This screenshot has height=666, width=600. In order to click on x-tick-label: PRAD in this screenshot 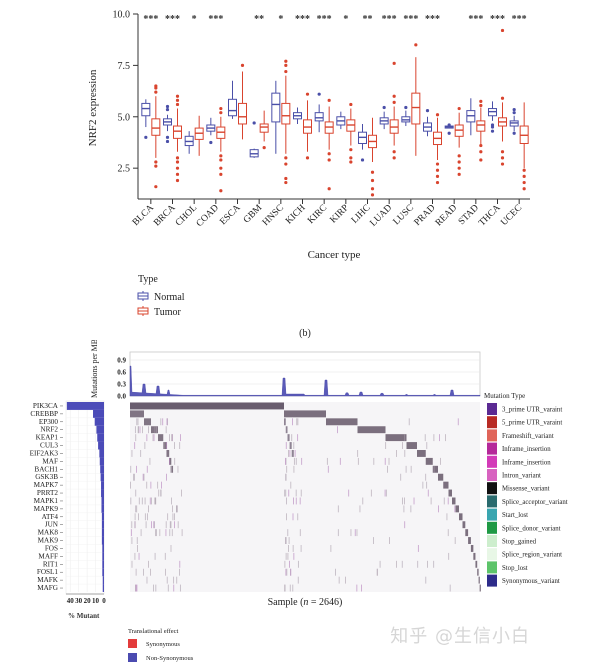, I will do `click(425, 215)`.